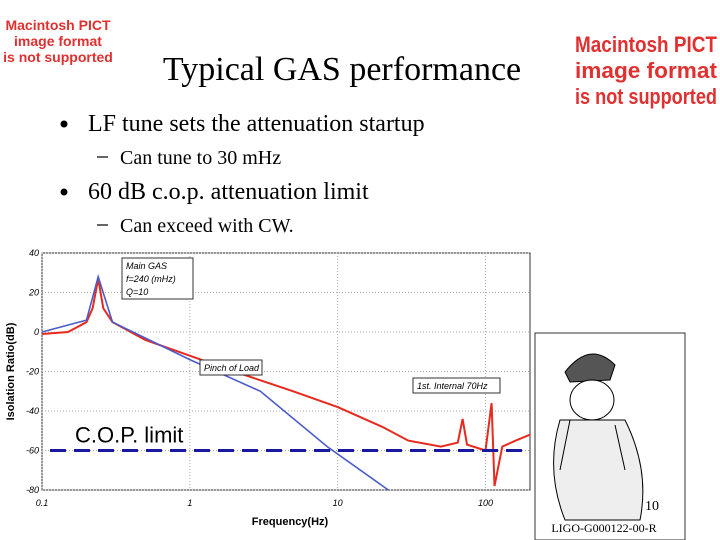 This screenshot has width=720, height=540. I want to click on y-tick-label: -40, so click(32, 411).